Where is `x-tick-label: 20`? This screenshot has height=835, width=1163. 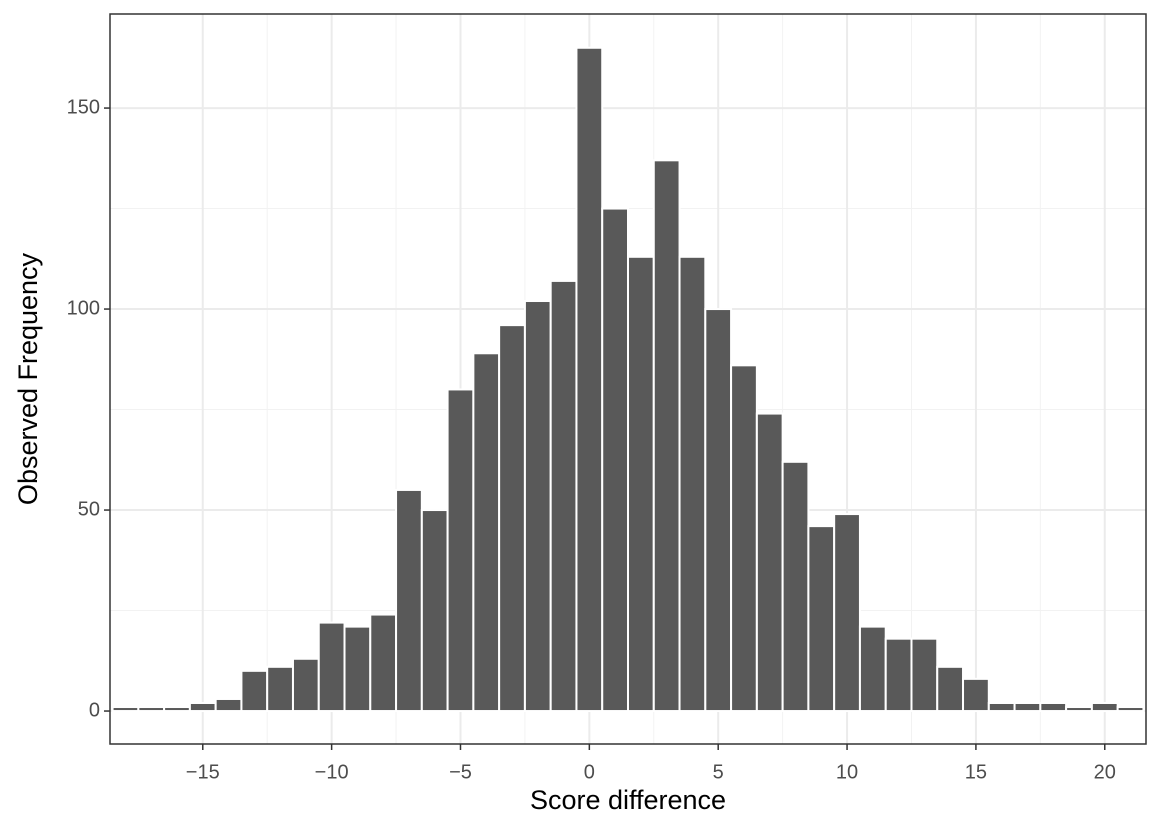 x-tick-label: 20 is located at coordinates (1105, 772).